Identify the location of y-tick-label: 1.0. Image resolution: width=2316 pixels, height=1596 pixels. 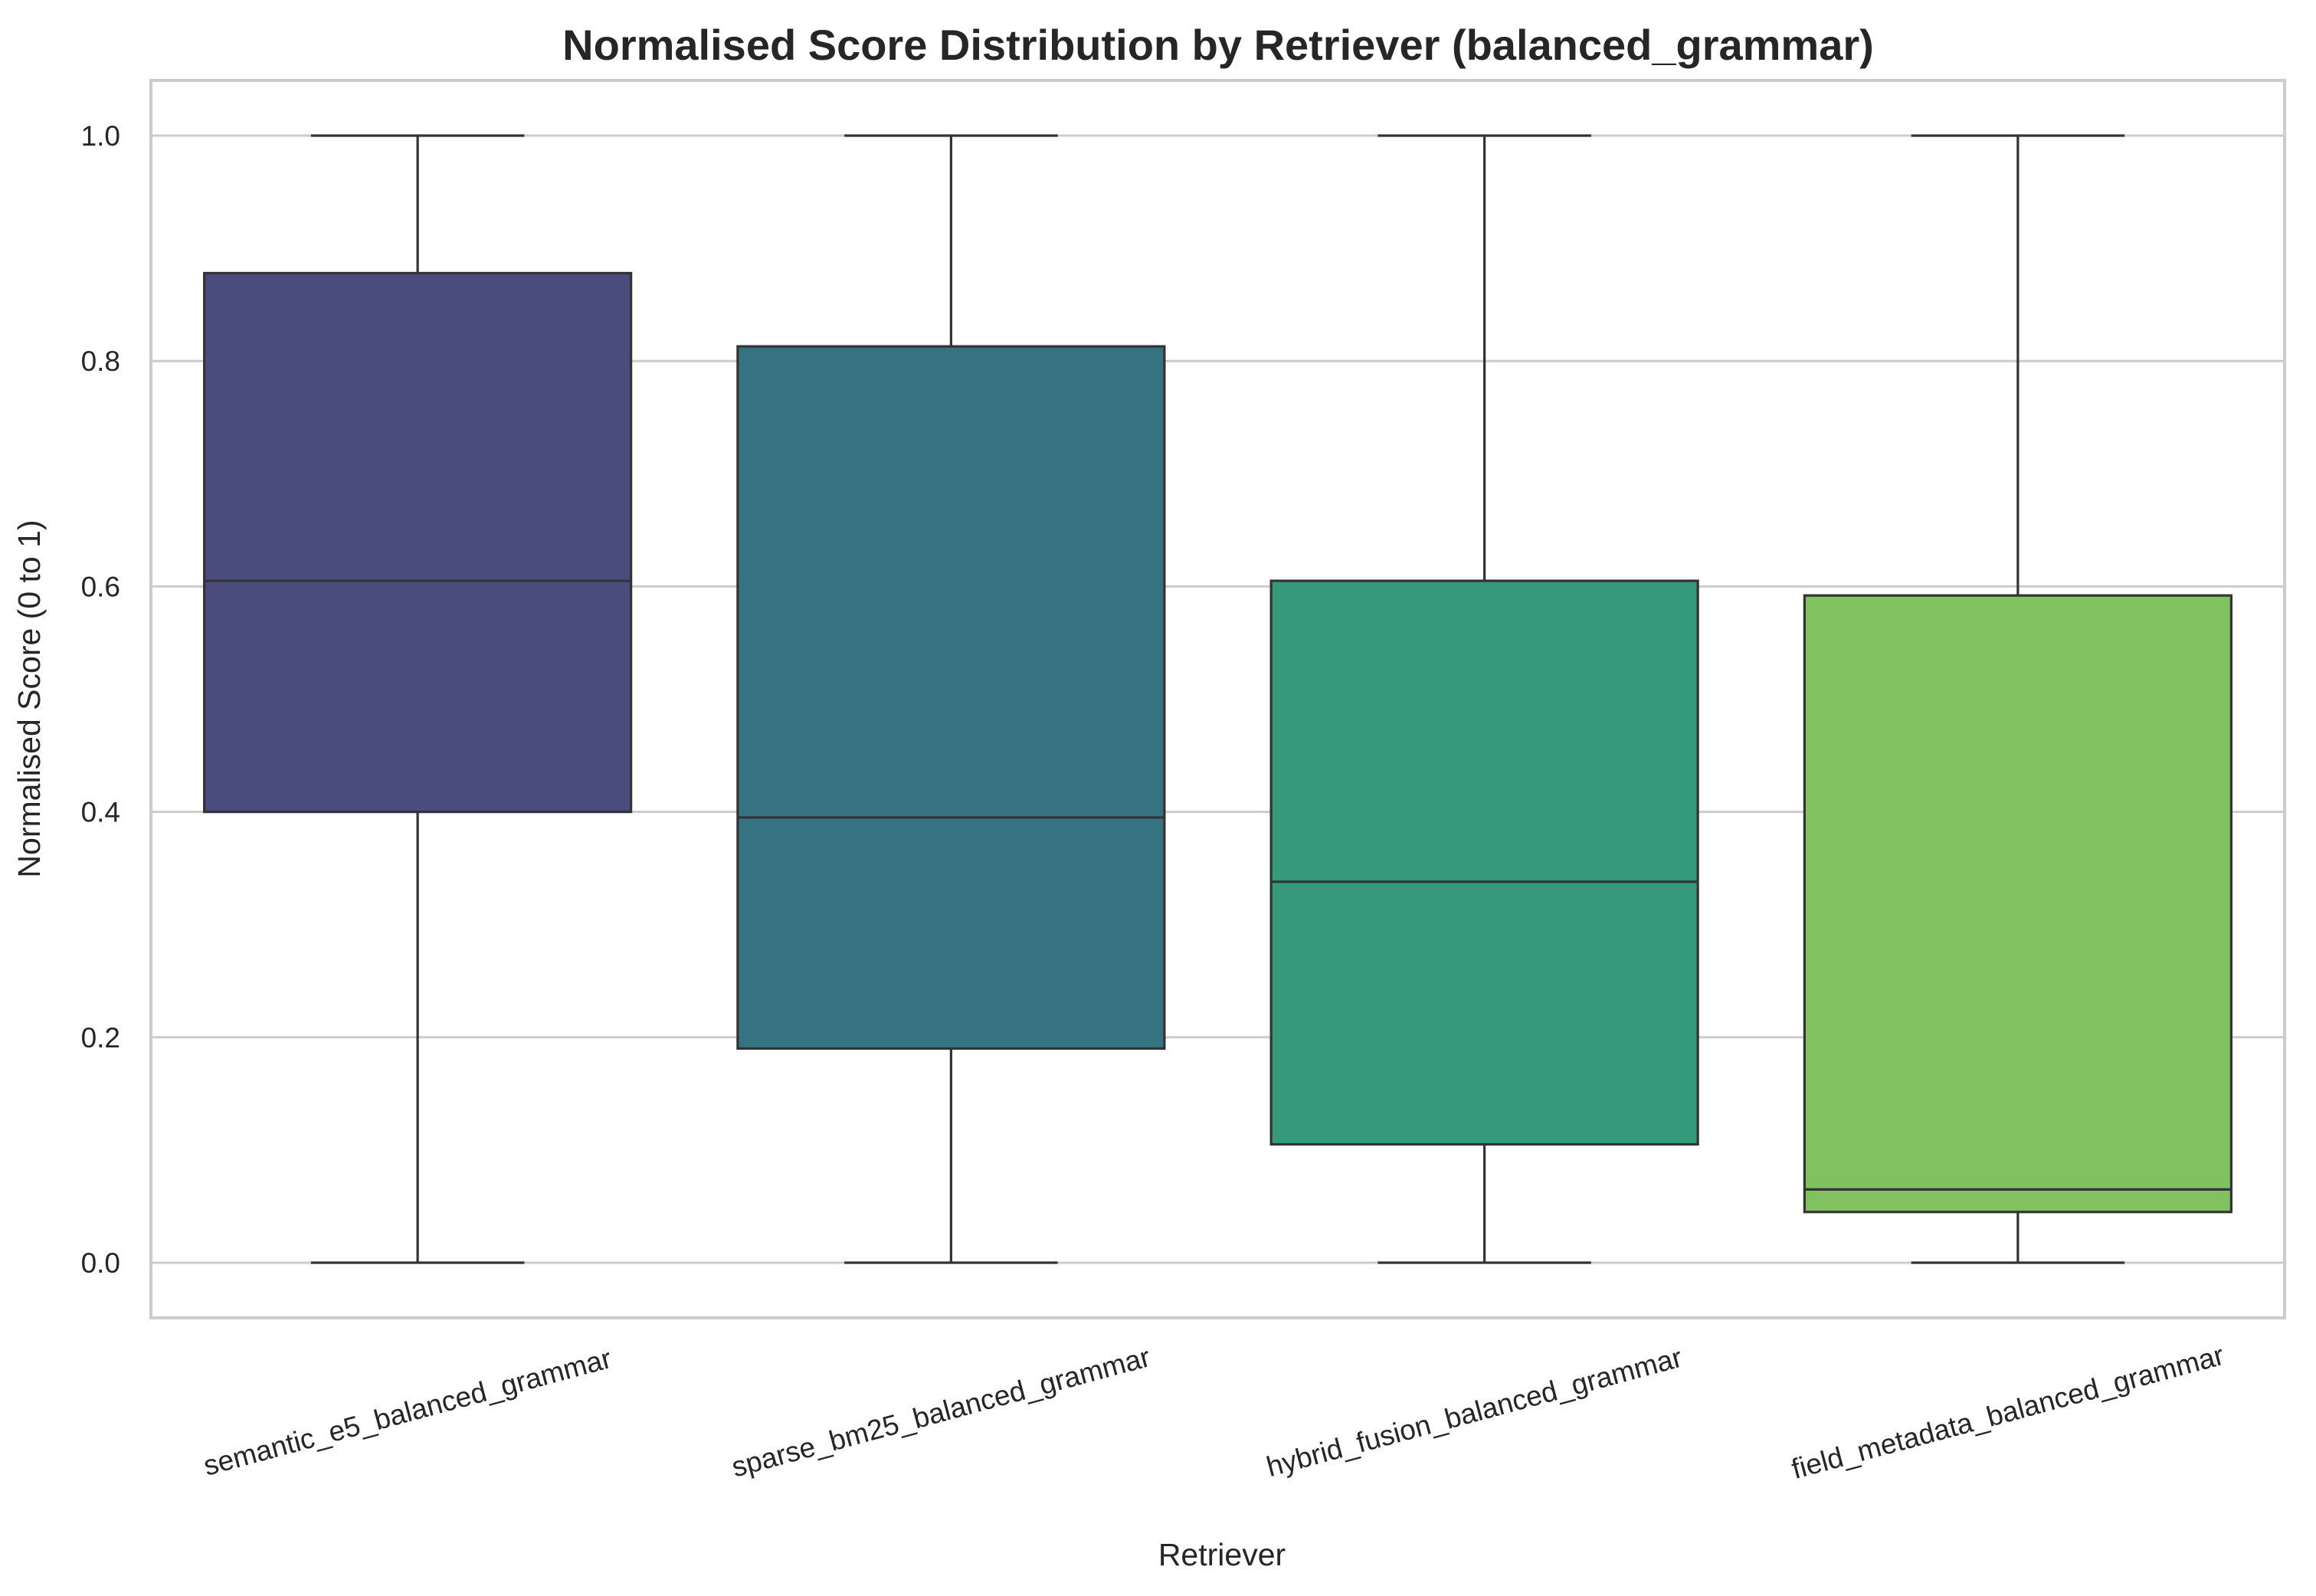
(100, 136).